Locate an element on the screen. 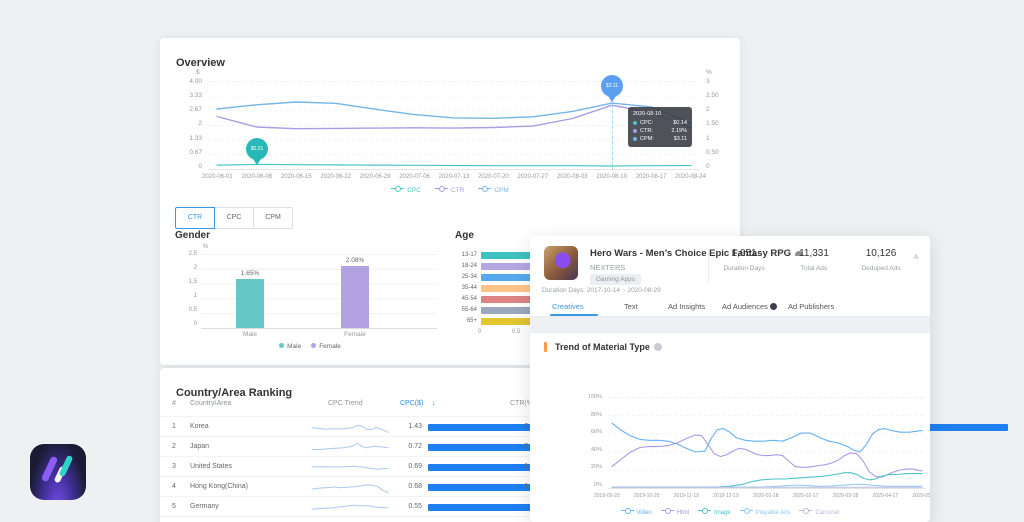 The width and height of the screenshot is (1024, 522). ctr-line-marker-icon is located at coordinates (441, 188).